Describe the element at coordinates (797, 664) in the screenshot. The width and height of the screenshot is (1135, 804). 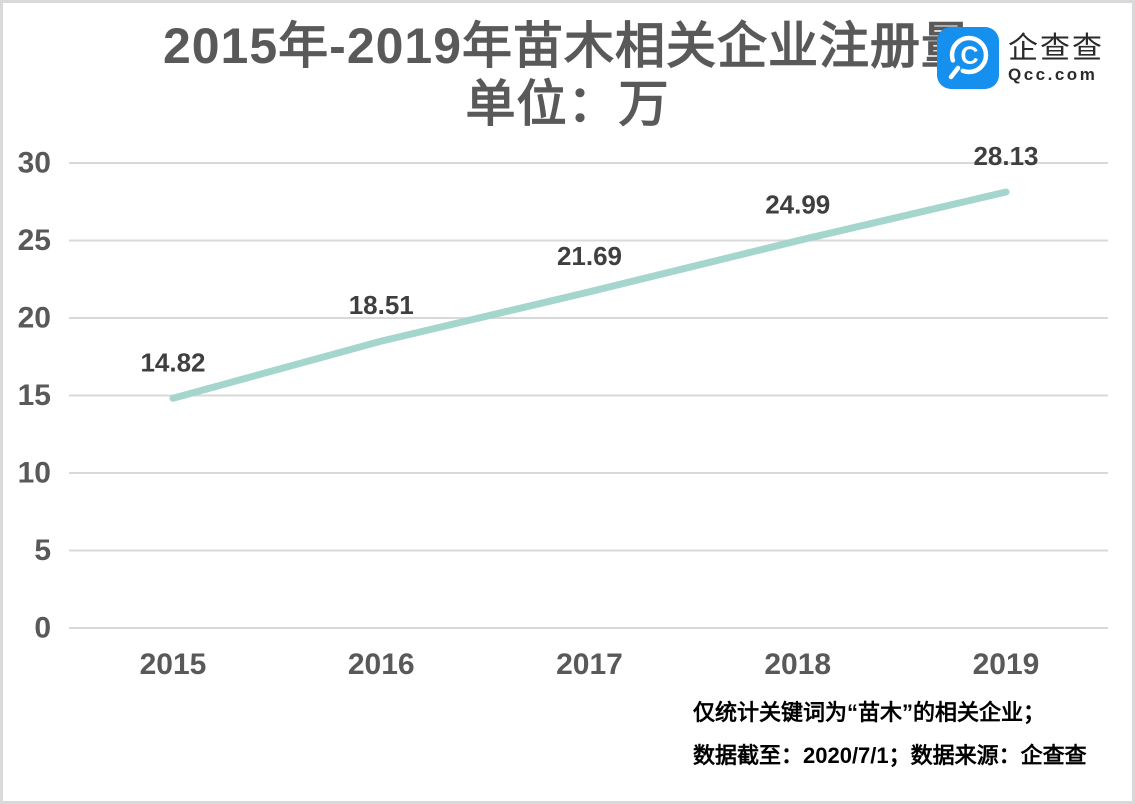
I see `x-tick-label: 2018` at that location.